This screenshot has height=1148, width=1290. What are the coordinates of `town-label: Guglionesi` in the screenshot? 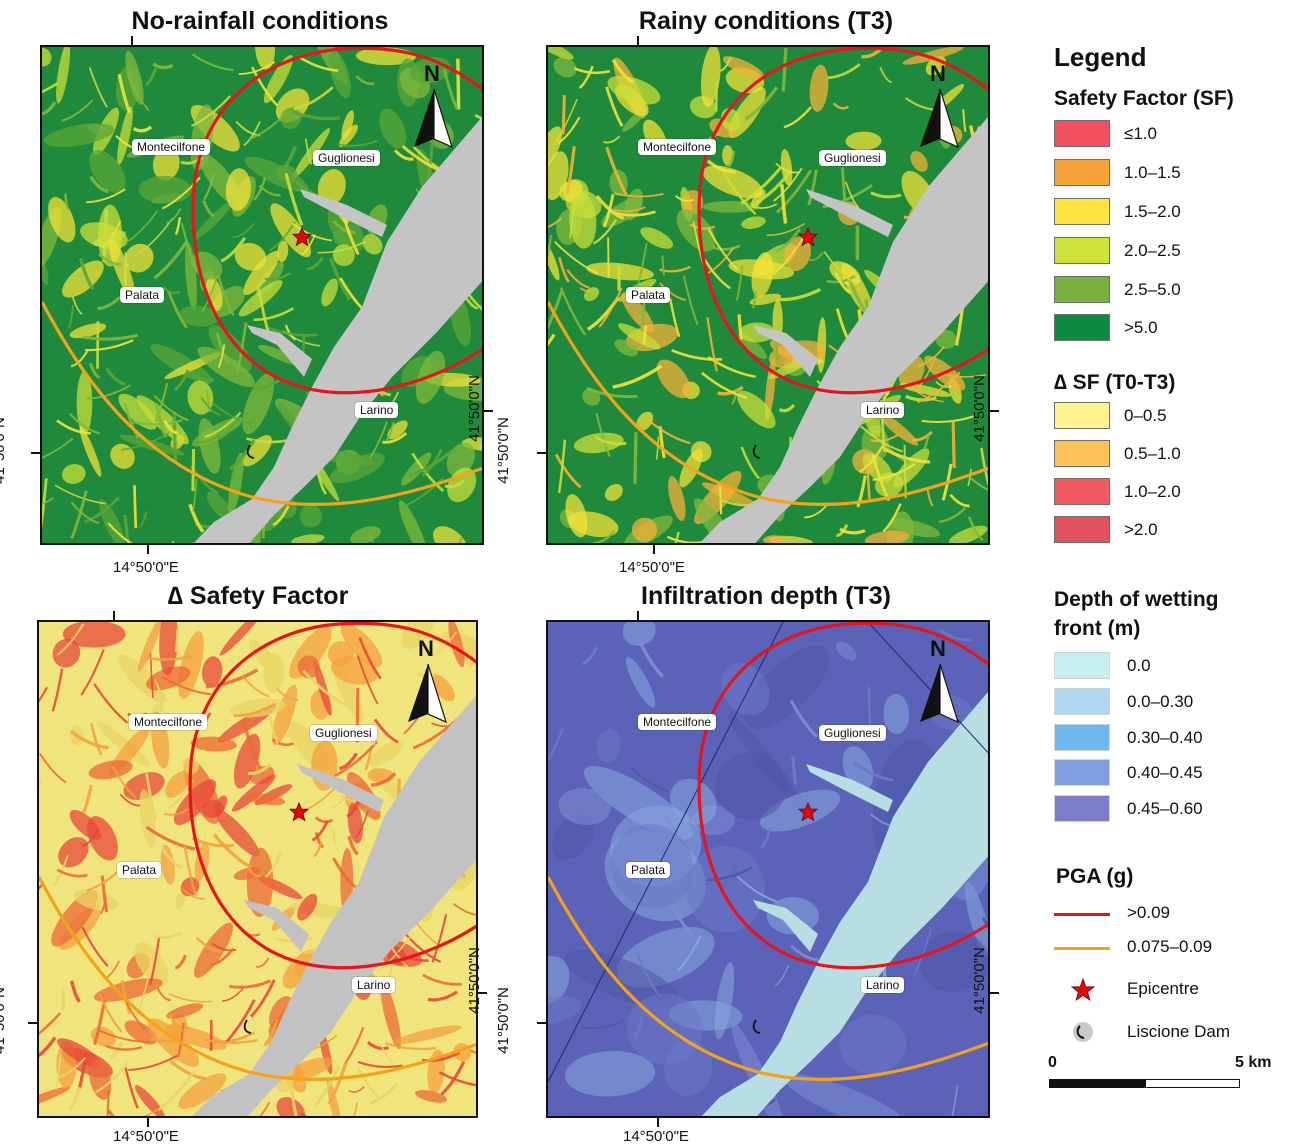 It's located at (343, 733).